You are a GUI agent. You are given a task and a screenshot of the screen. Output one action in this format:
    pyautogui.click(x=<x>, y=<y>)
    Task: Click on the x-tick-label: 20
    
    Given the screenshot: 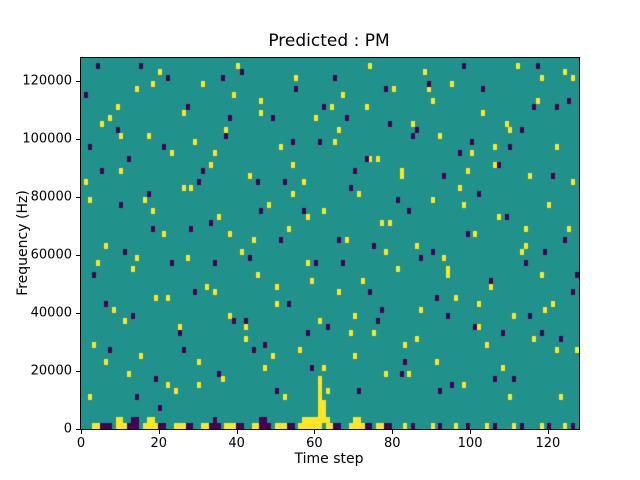 What is the action you would take?
    pyautogui.click(x=159, y=443)
    